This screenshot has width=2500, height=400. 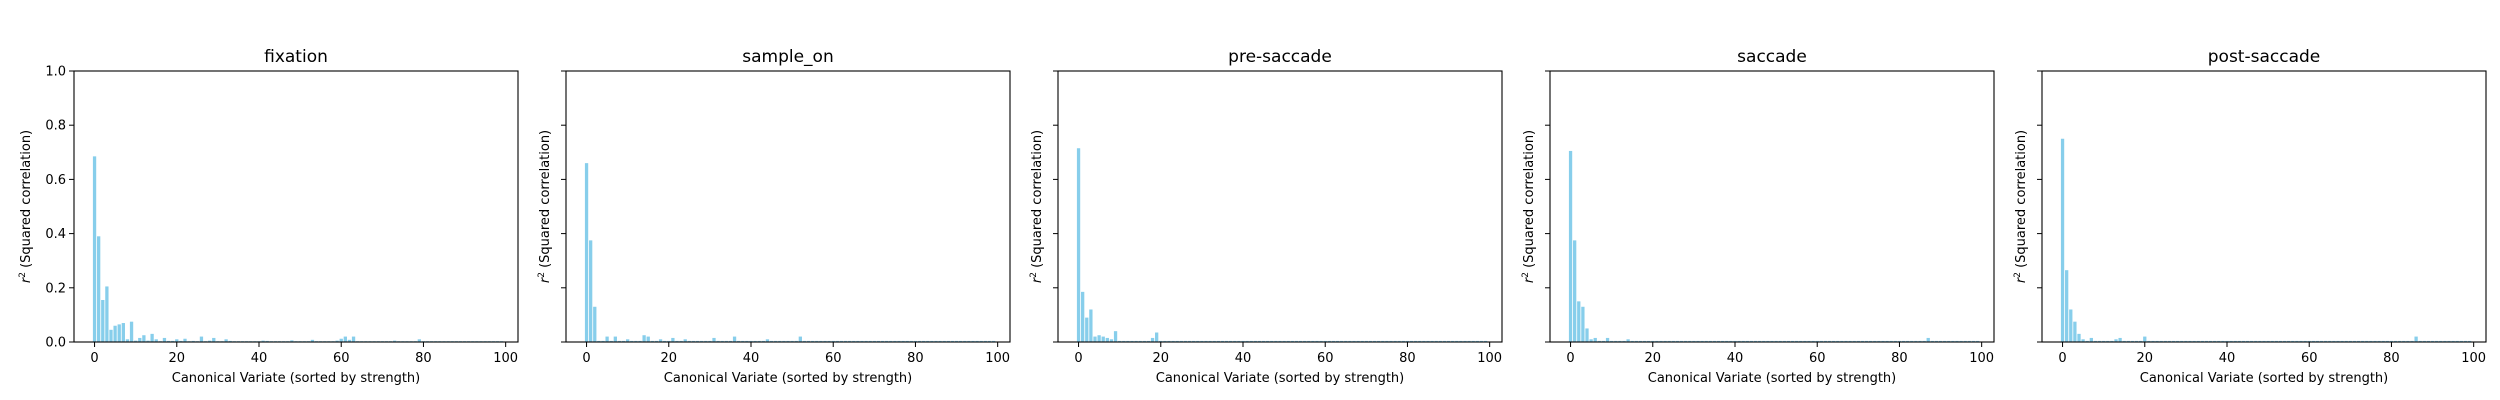 I want to click on y-tick-label: 0.0, so click(x=55, y=343).